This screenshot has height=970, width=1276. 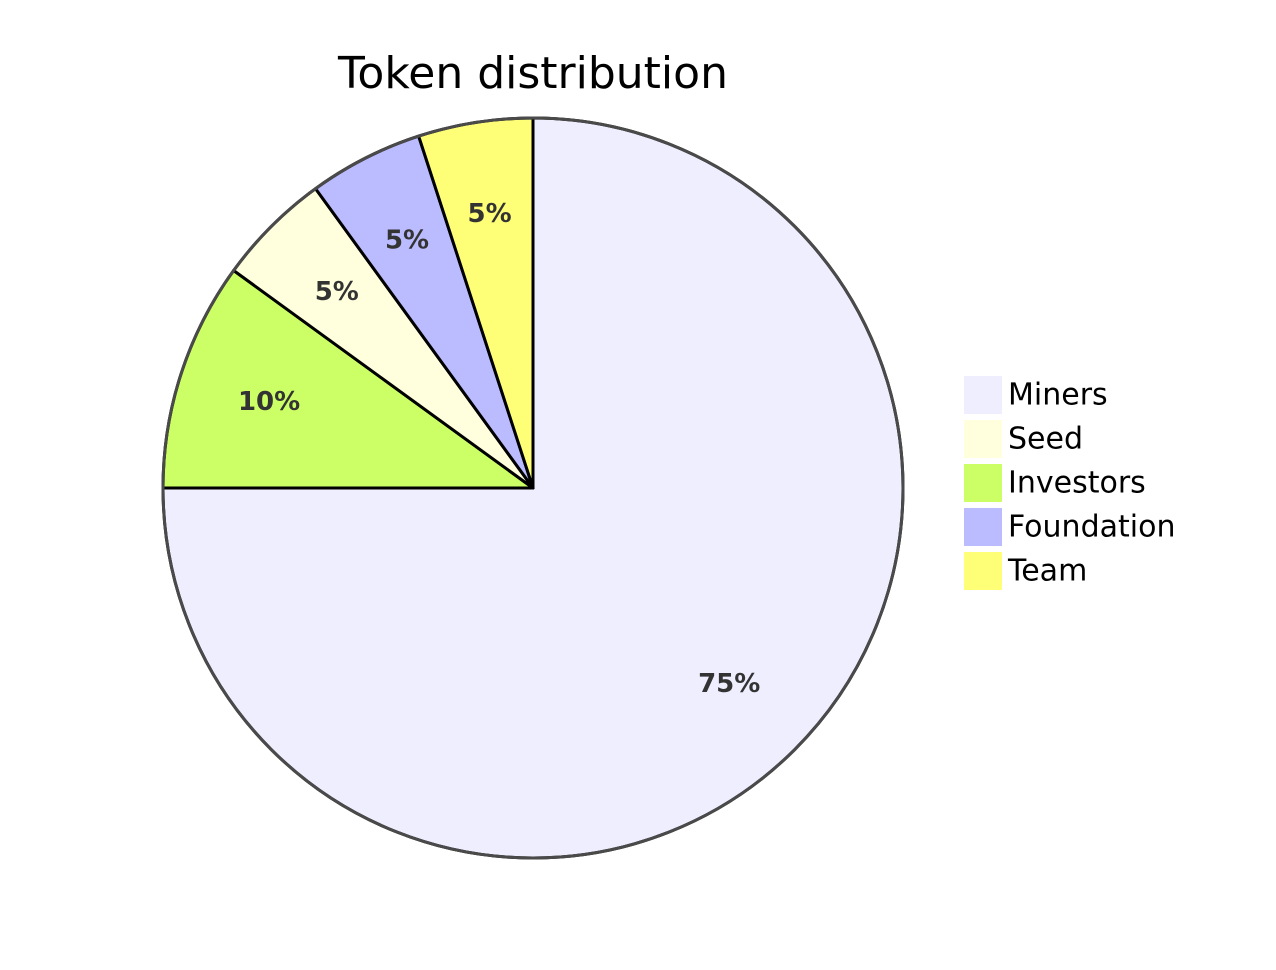 What do you see at coordinates (269, 402) in the screenshot?
I see `slice-label-investors: 10%` at bounding box center [269, 402].